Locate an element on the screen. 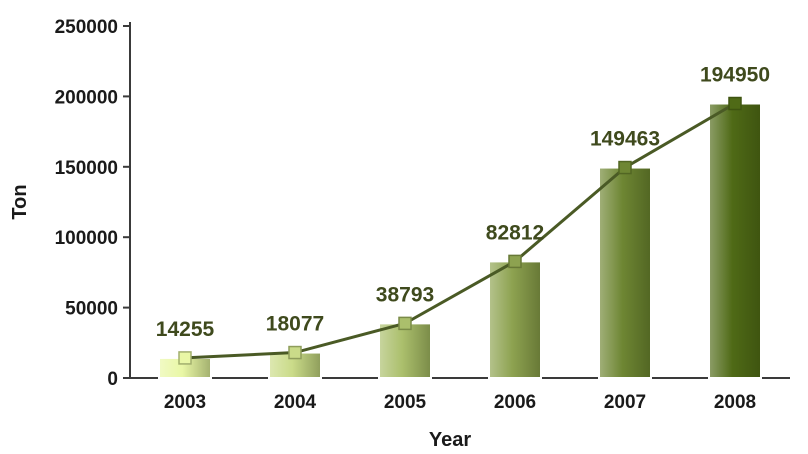 This screenshot has height=454, width=808. x-ticks: 2003 2004 2005 2006 2007 2008 is located at coordinates (460, 402).